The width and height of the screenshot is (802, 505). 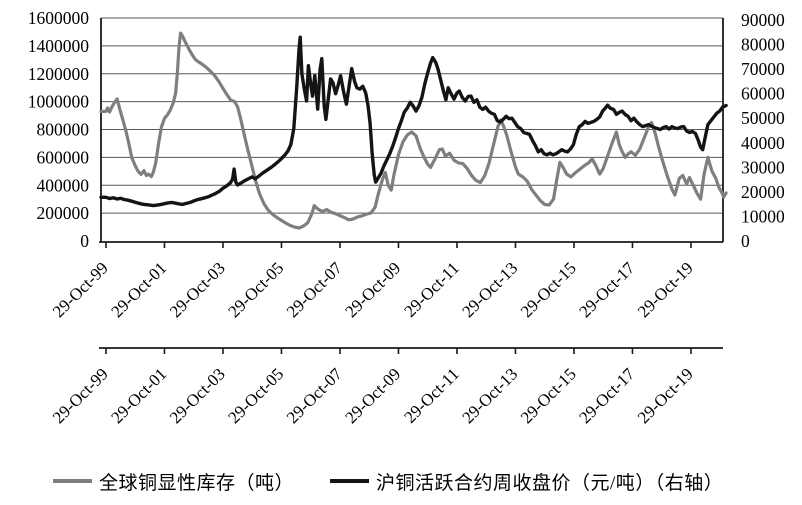 I want to click on x-axis-primary-tick-label: 29-Oct-11, so click(x=431, y=289).